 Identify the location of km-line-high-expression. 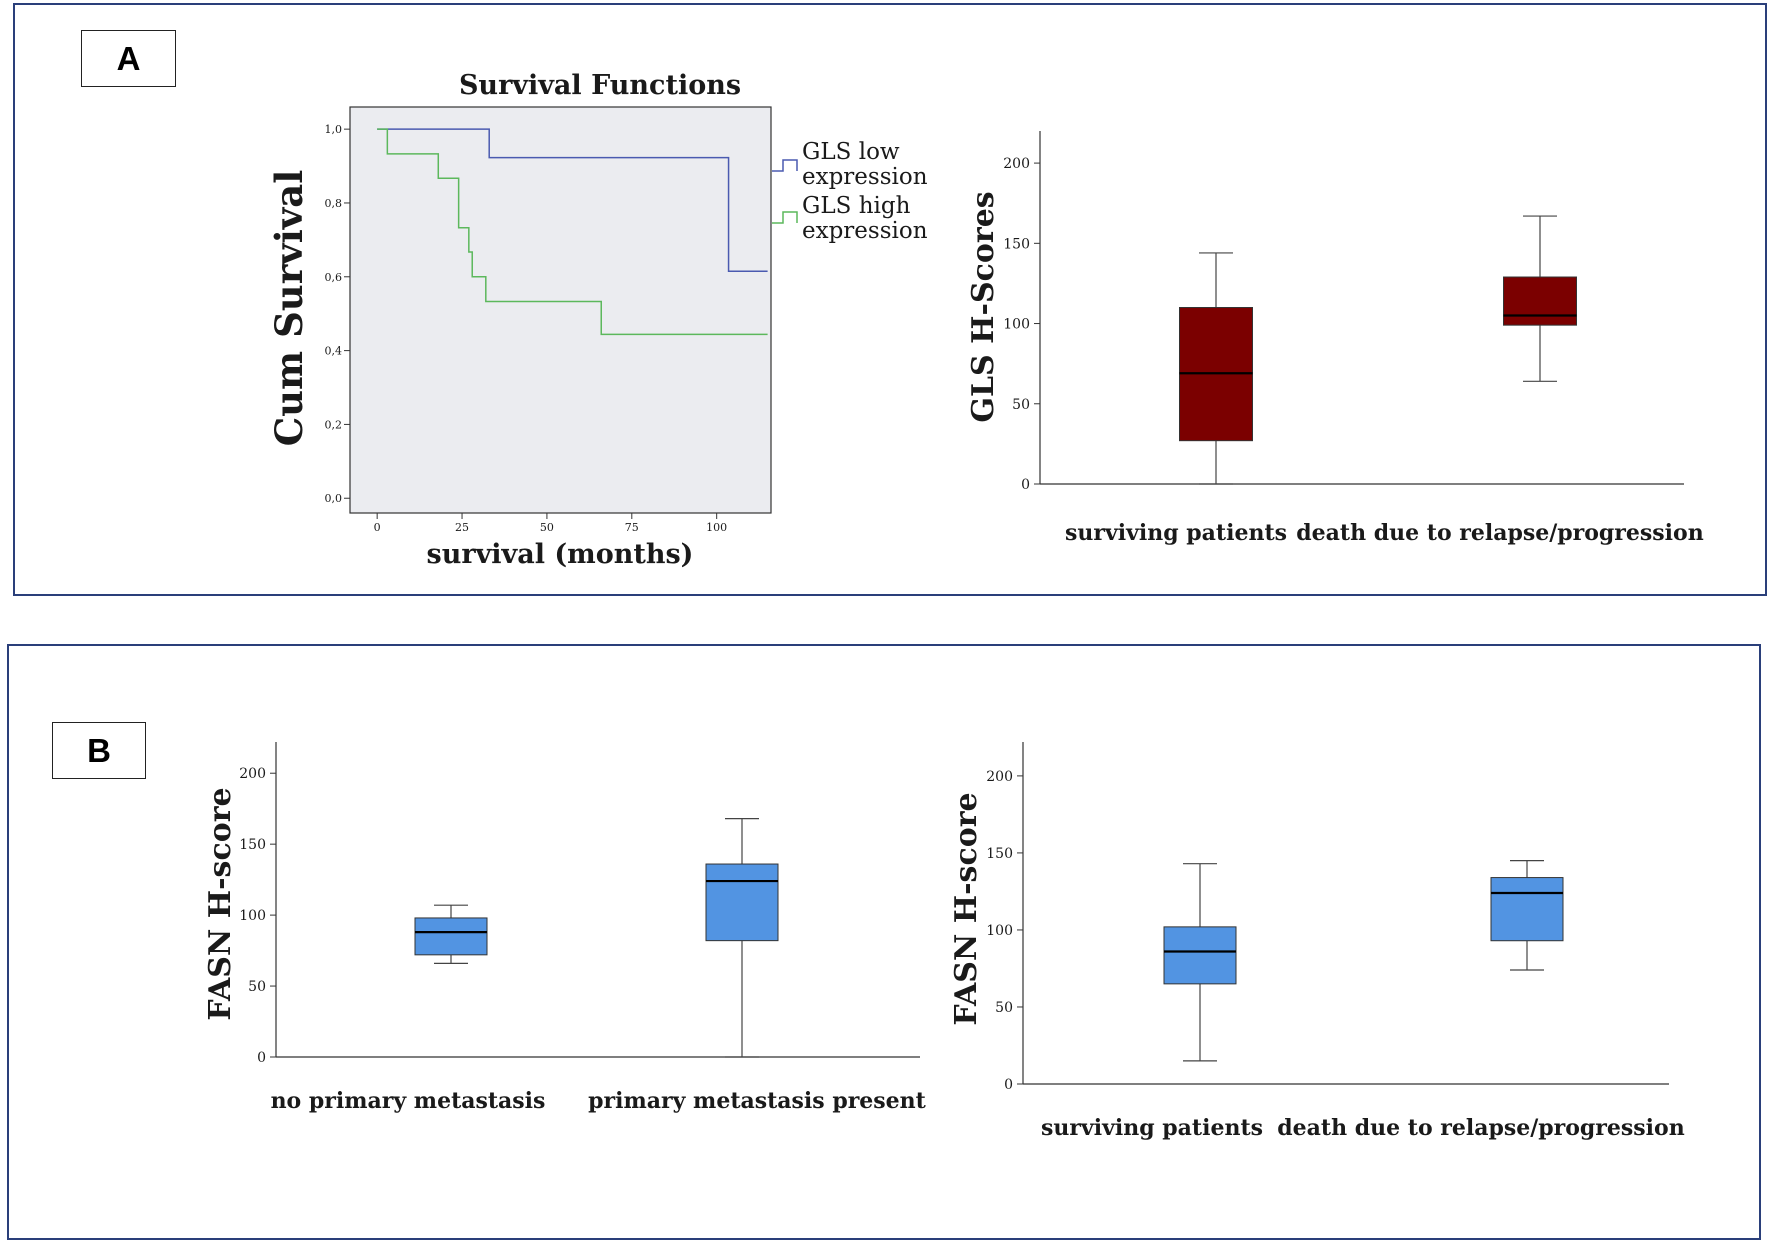
(572, 232).